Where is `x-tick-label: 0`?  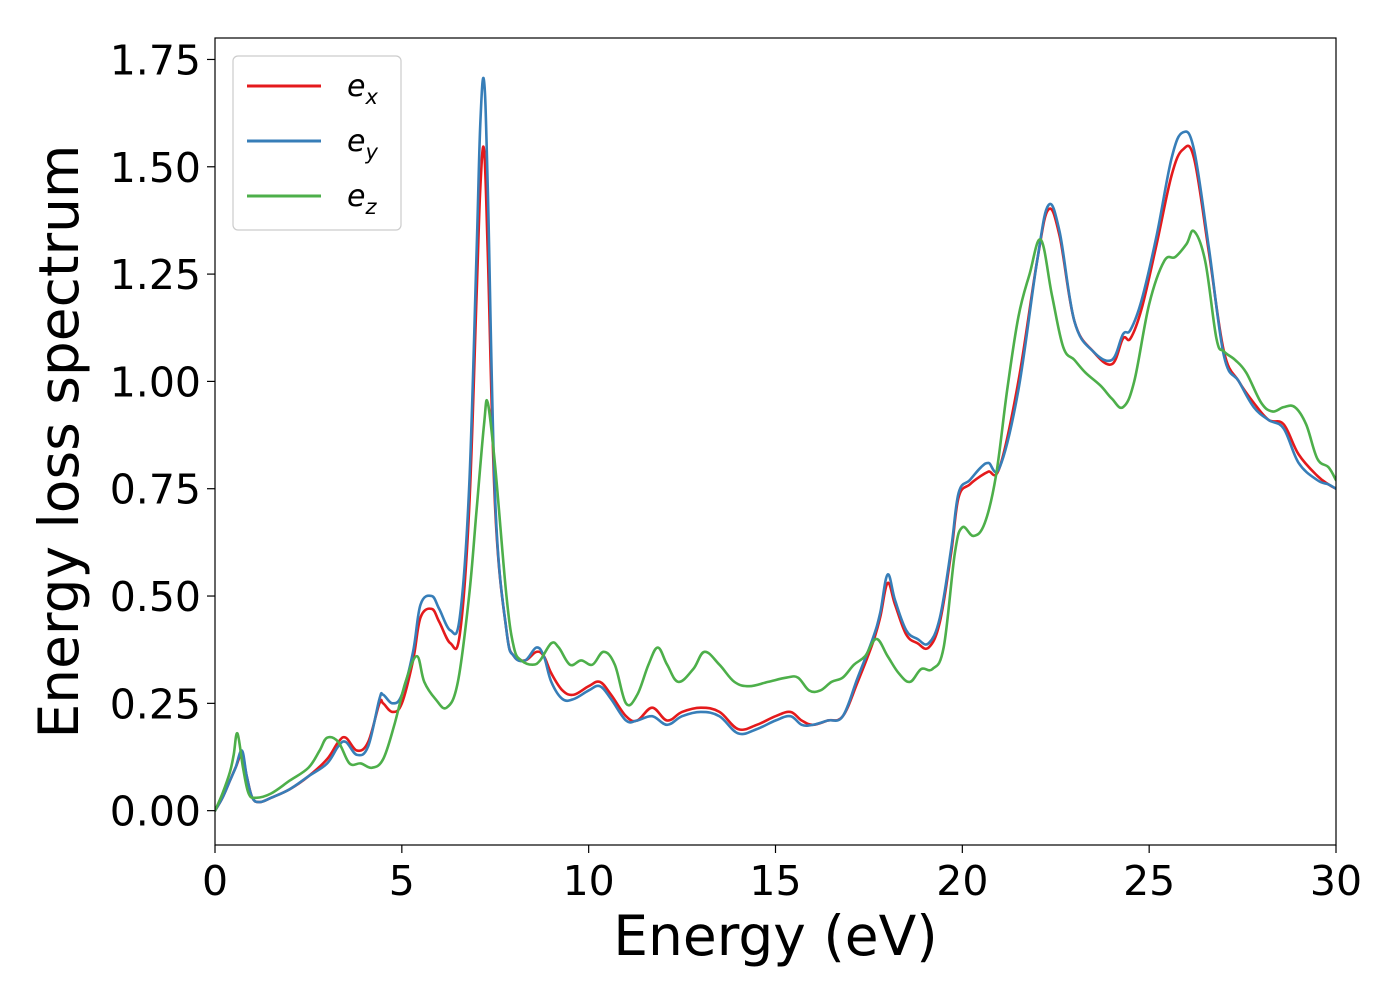 x-tick-label: 0 is located at coordinates (215, 881).